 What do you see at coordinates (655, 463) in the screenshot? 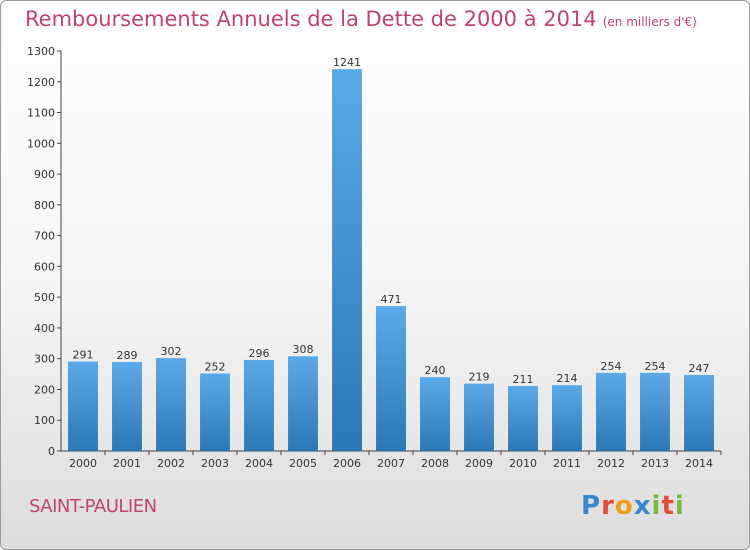
I see `x-tick-label: 2013` at bounding box center [655, 463].